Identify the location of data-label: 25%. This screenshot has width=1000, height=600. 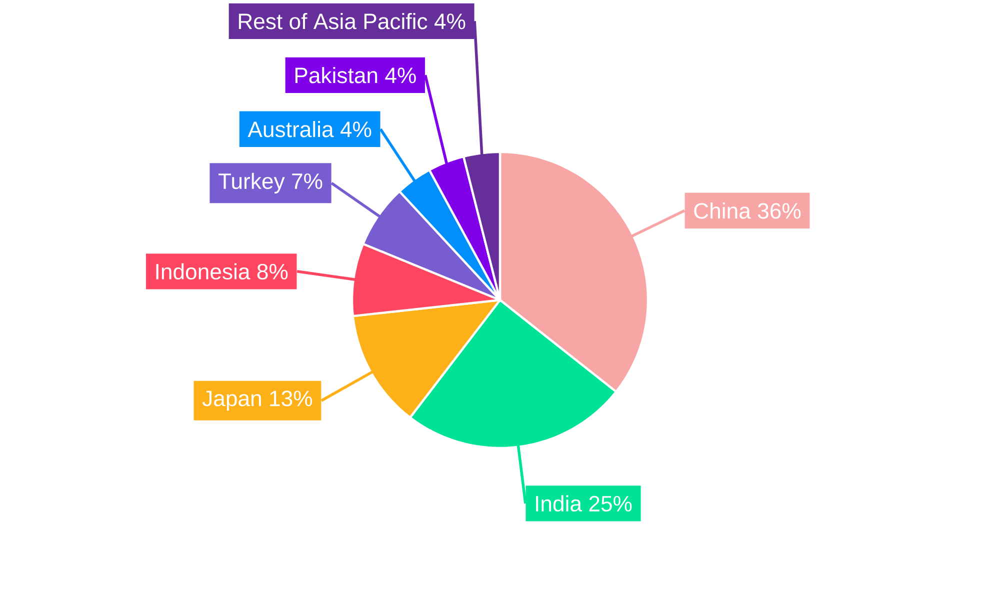
(610, 504).